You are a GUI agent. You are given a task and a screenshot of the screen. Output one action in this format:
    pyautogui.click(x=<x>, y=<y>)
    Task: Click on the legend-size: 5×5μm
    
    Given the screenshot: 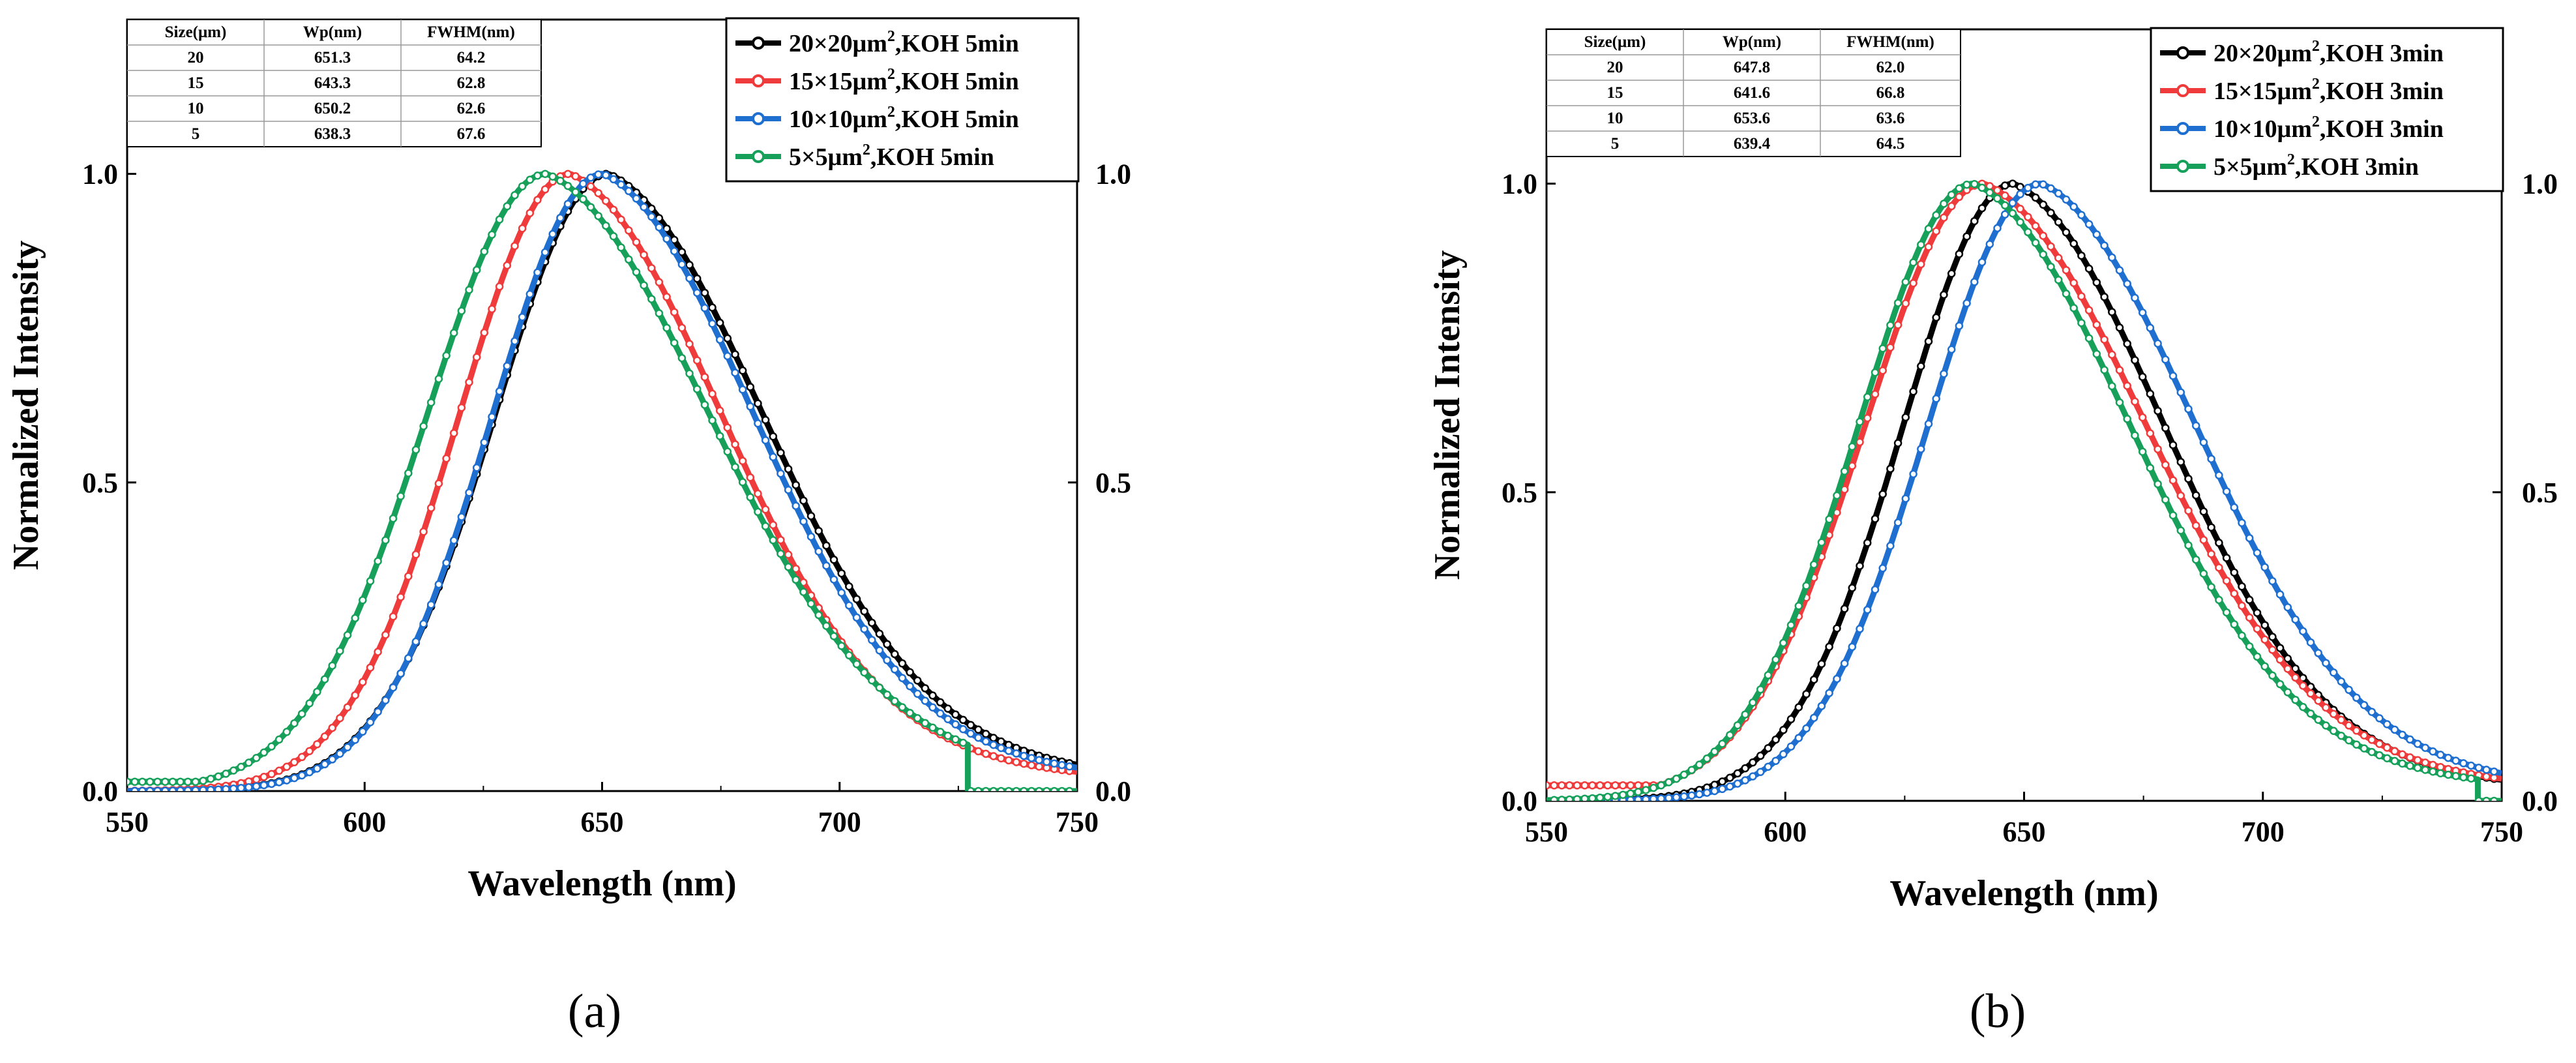 What is the action you would take?
    pyautogui.click(x=826, y=157)
    